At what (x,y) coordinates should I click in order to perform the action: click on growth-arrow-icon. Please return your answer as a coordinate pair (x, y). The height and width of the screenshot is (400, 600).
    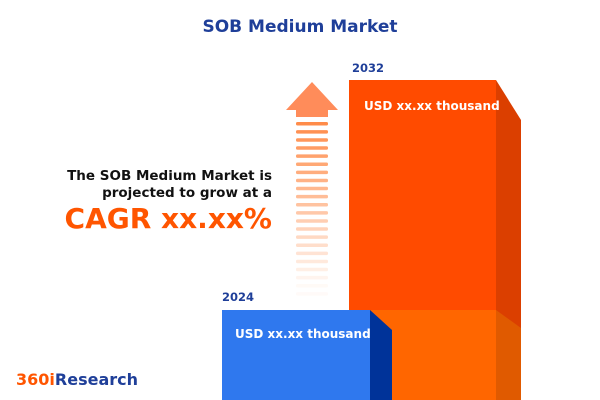
    Looking at the image, I should click on (312, 189).